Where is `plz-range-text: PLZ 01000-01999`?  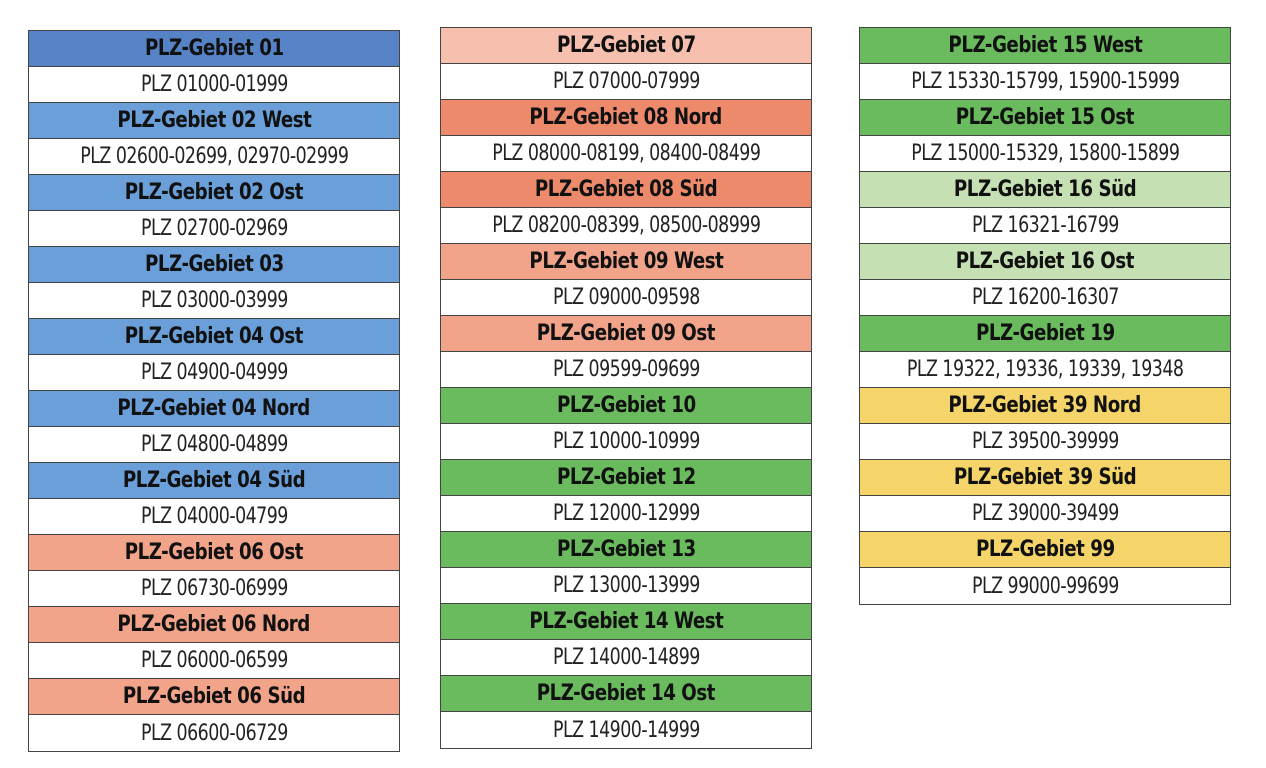 plz-range-text: PLZ 01000-01999 is located at coordinates (214, 84).